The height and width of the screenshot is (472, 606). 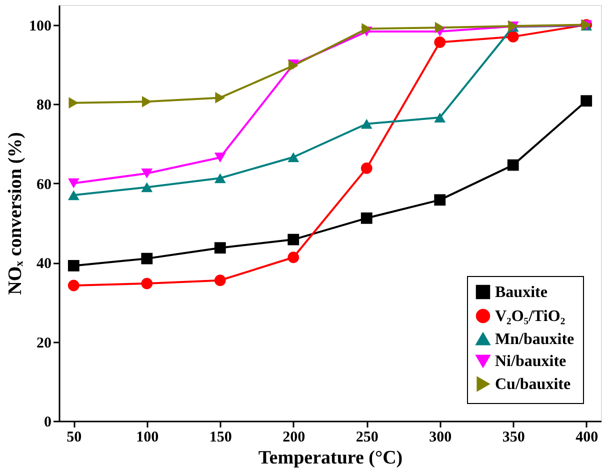 I want to click on legend-label: Mn/bauxite, so click(x=534, y=339).